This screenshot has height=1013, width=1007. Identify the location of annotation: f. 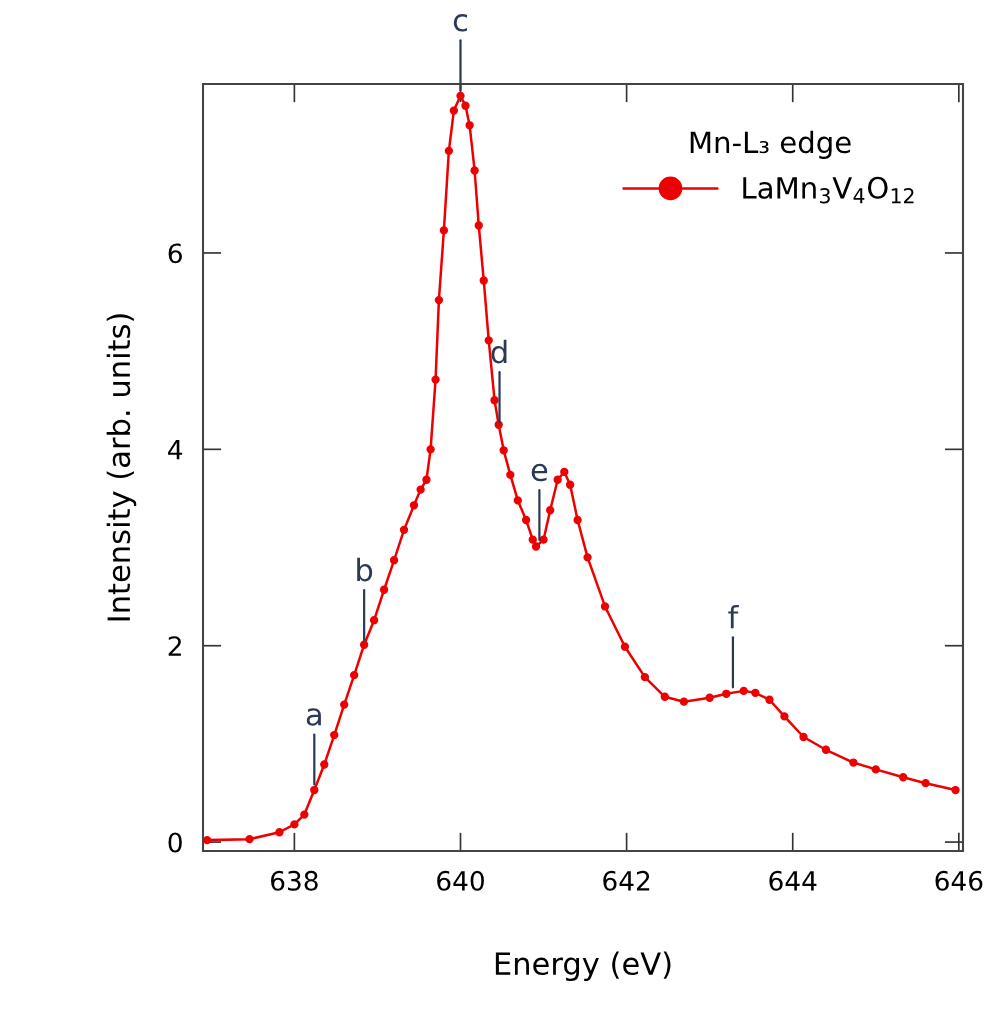
(733, 616).